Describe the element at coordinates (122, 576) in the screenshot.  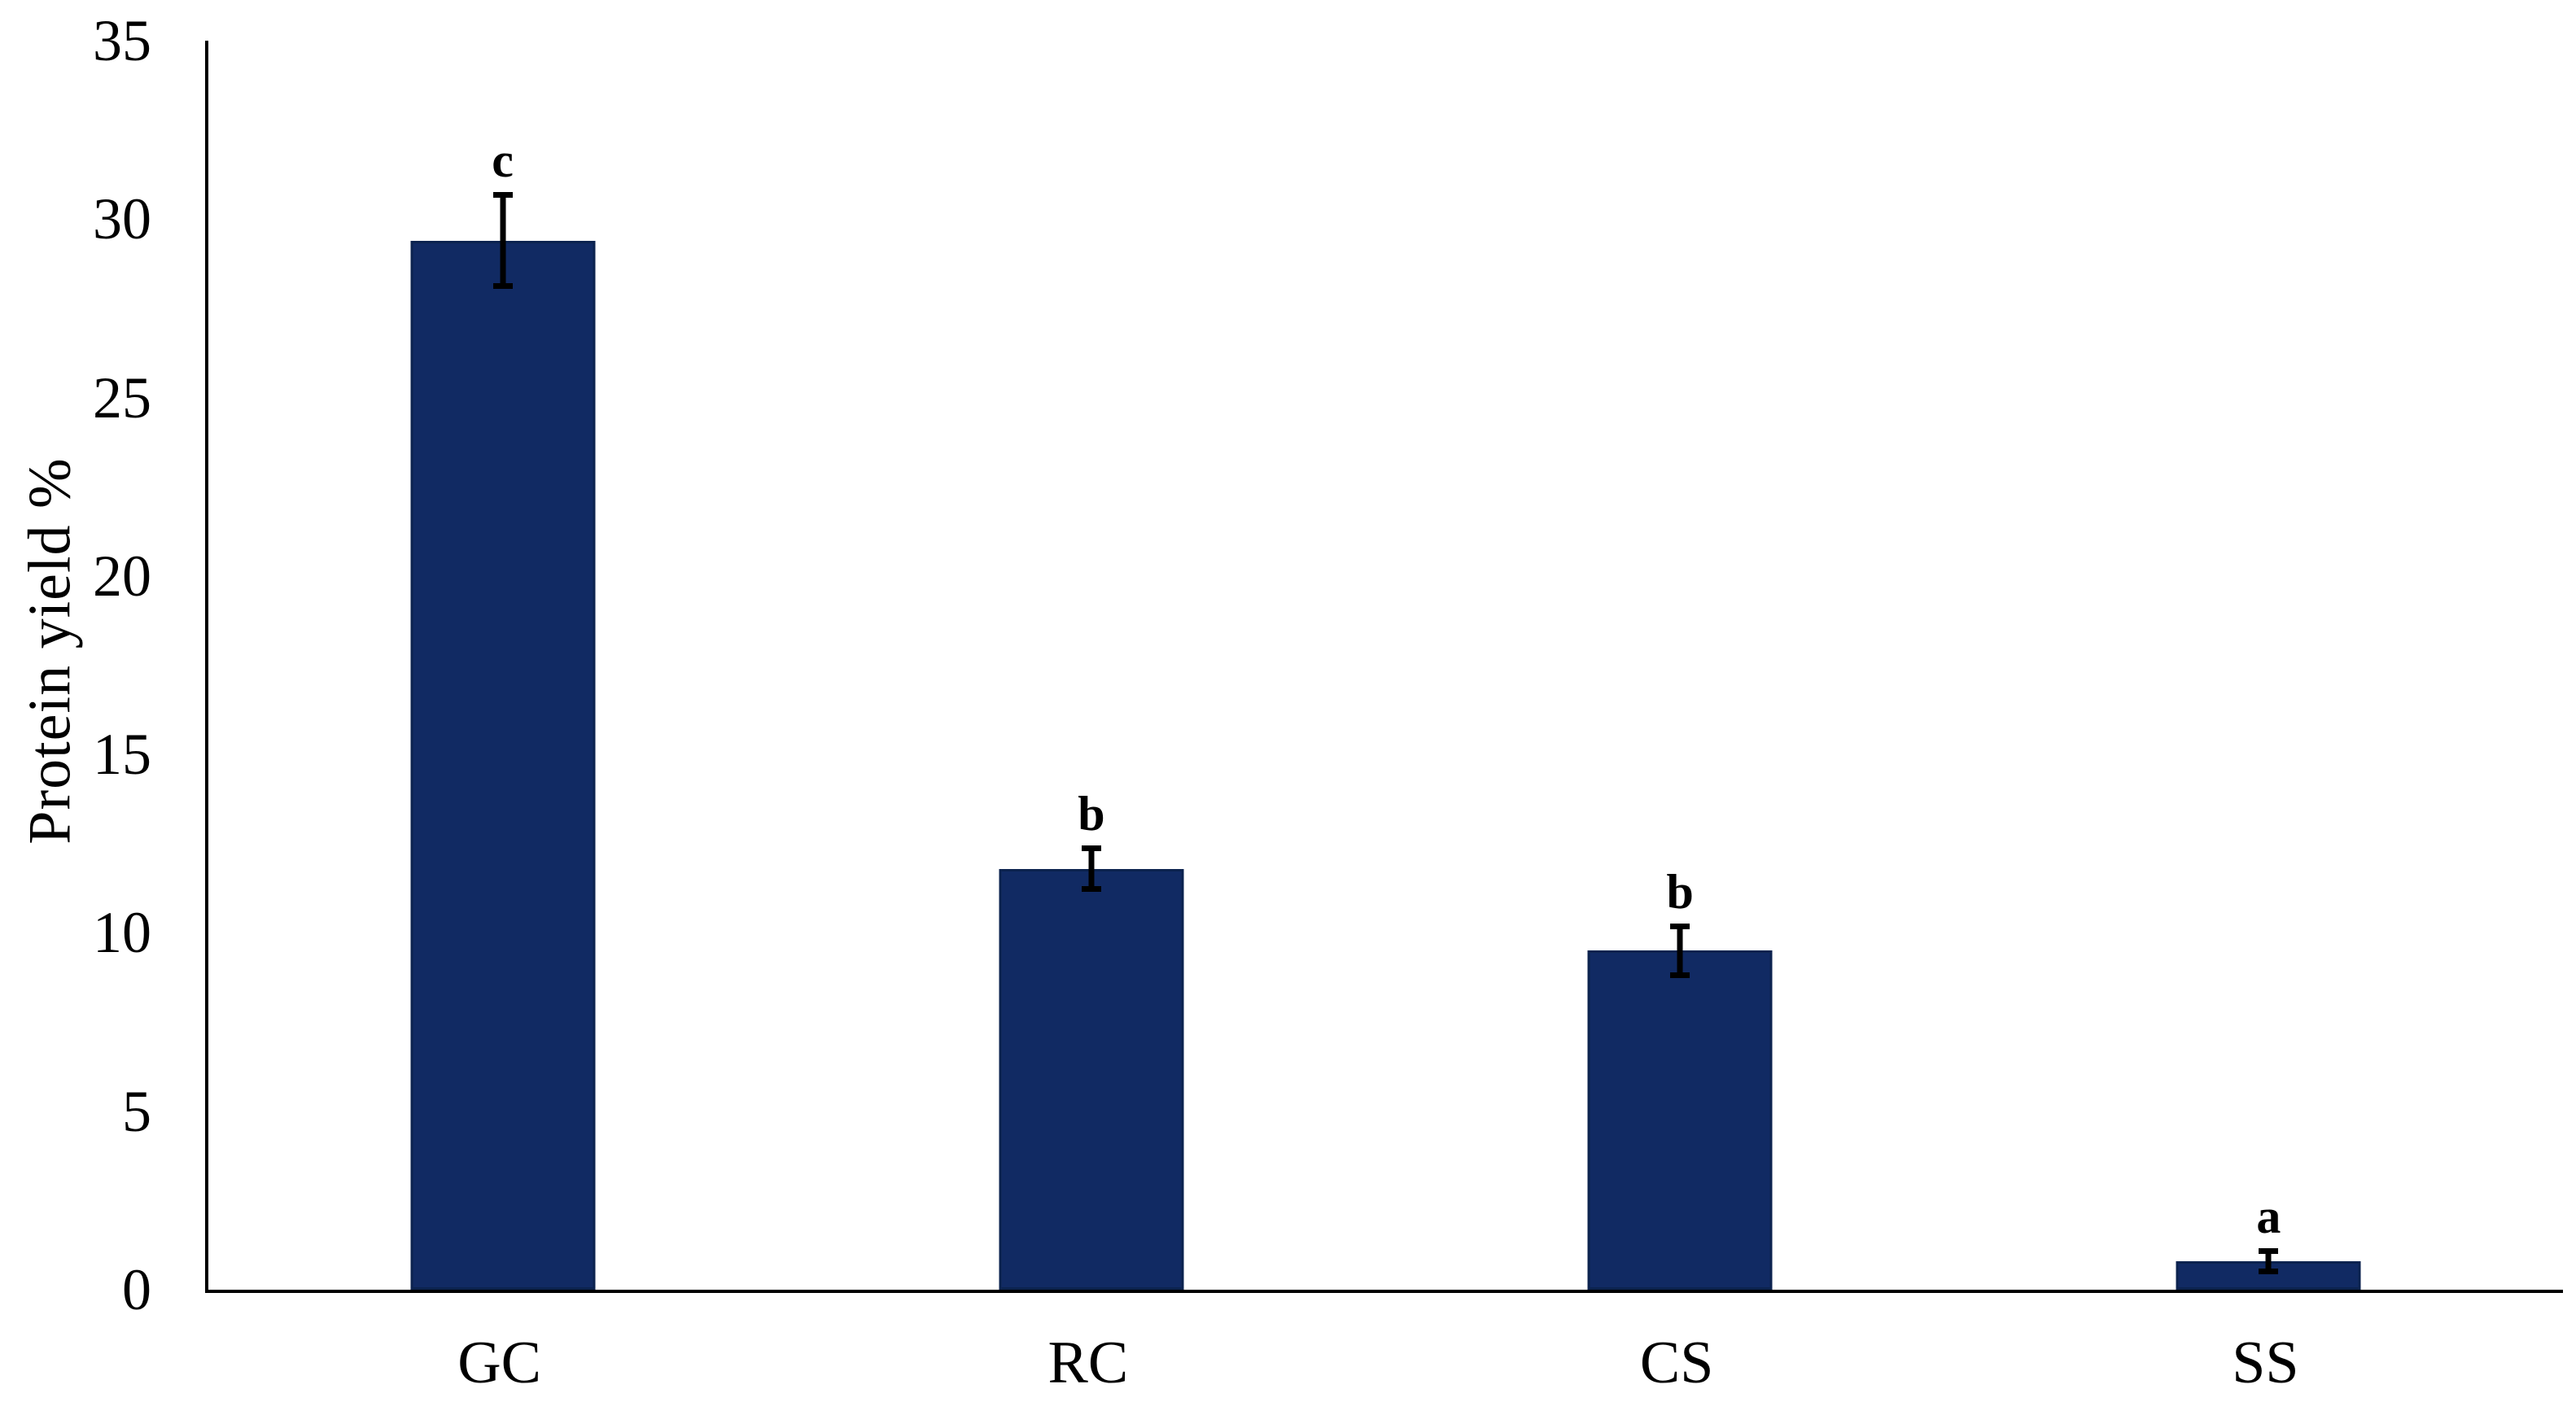
I see `y-tick-label: 20` at that location.